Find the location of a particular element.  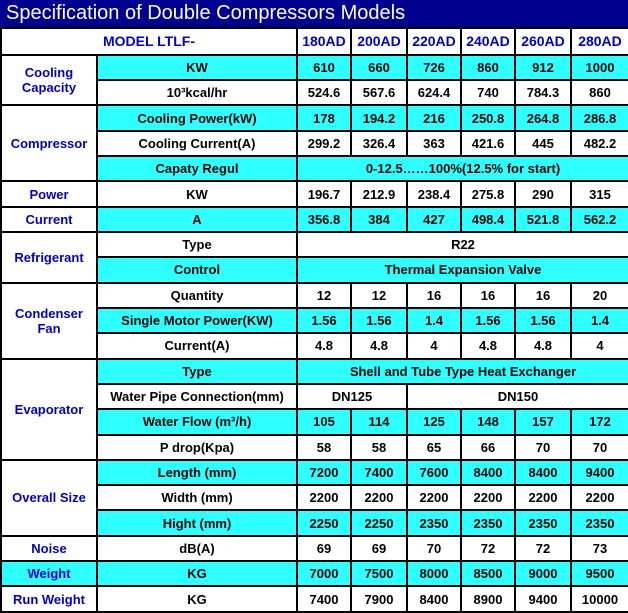

spec-row: Current A 356.8 384 427 498.4 521.8 562.2 is located at coordinates (314, 219).